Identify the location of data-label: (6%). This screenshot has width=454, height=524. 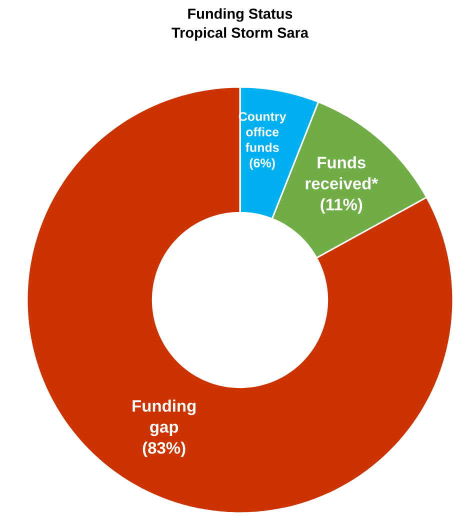
(262, 164).